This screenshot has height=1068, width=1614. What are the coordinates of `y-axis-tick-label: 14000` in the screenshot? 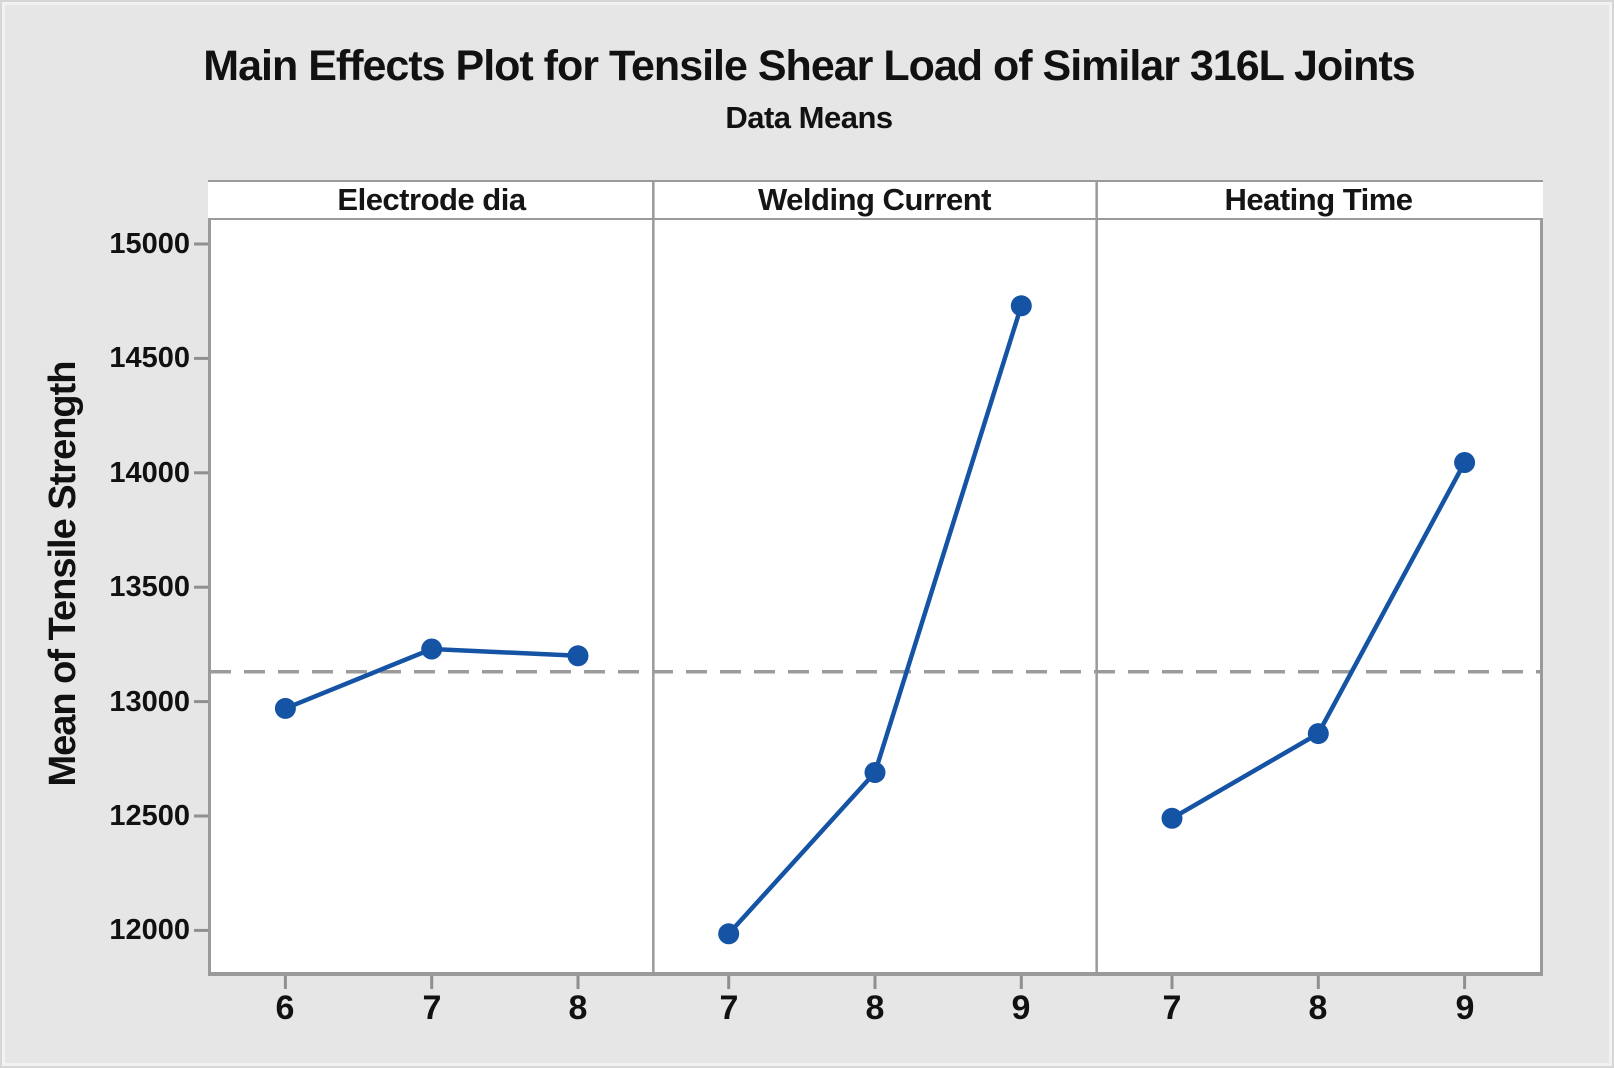 It's located at (149, 473).